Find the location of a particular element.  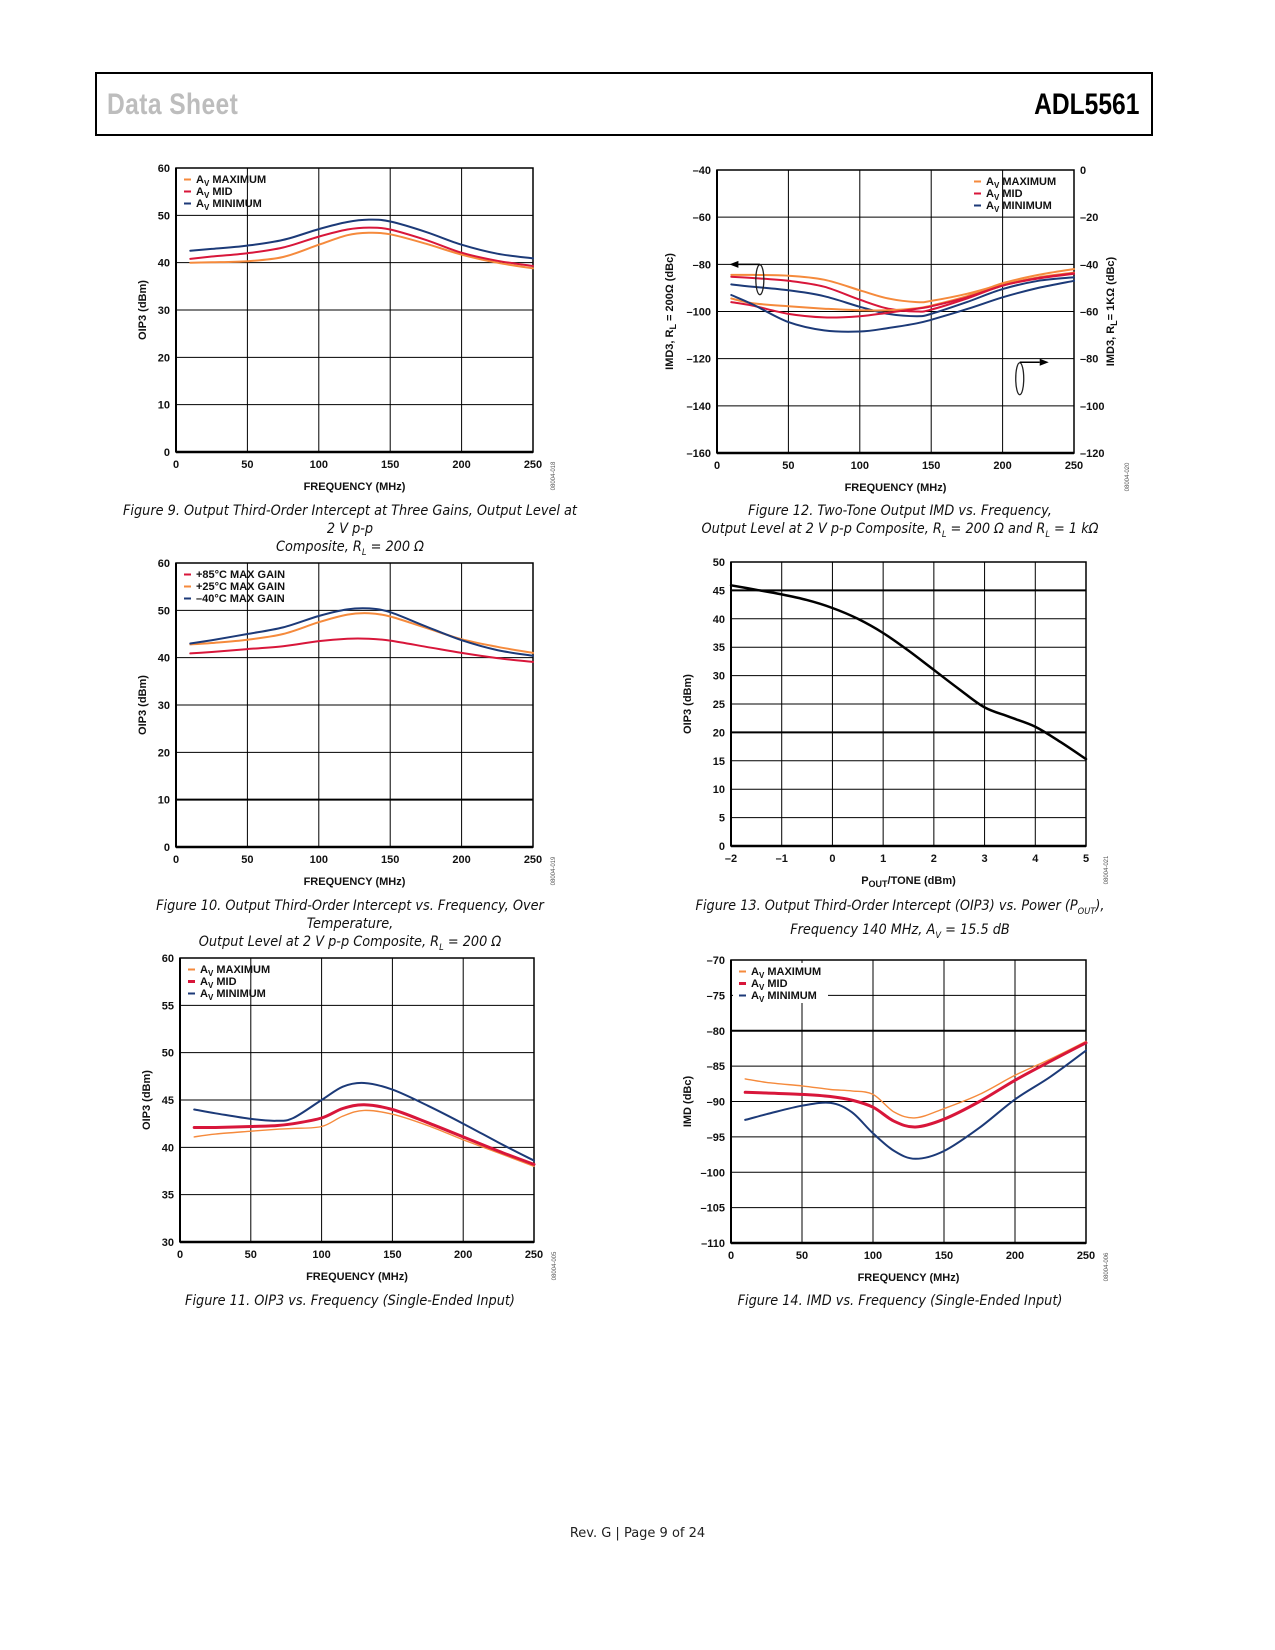

x-tick-label: 2 is located at coordinates (934, 859).